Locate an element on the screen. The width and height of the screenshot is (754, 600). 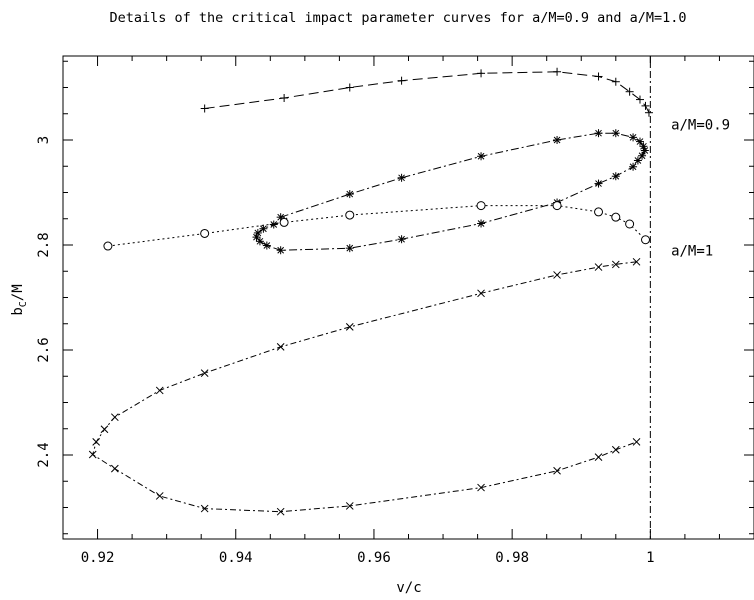
x-tick-label: 0.96 is located at coordinates (374, 558).